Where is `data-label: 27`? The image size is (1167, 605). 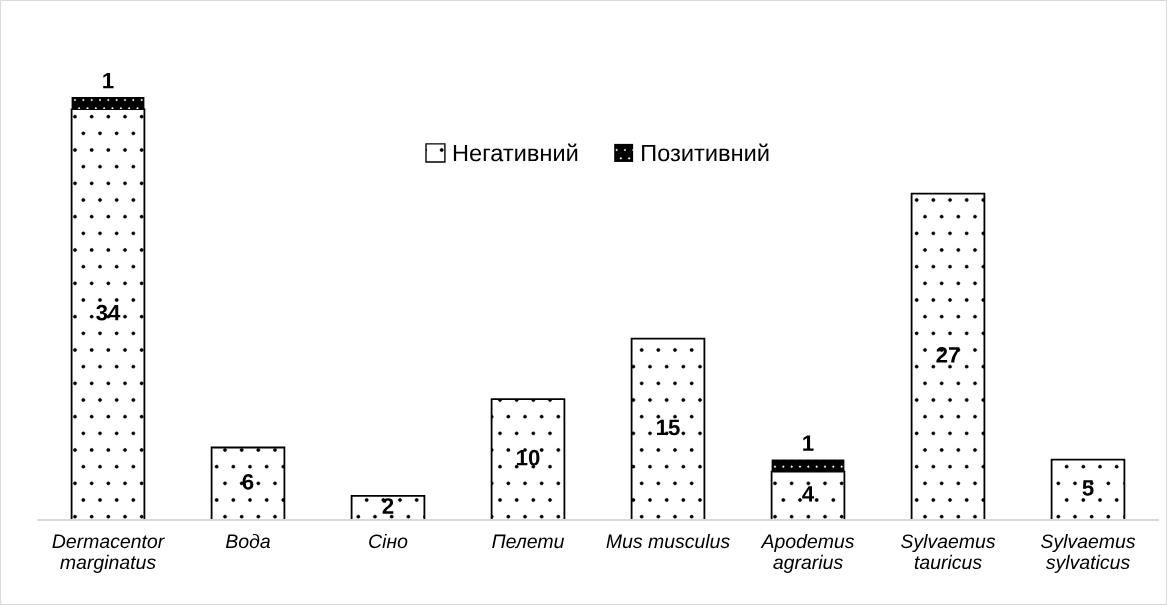
data-label: 27 is located at coordinates (948, 355).